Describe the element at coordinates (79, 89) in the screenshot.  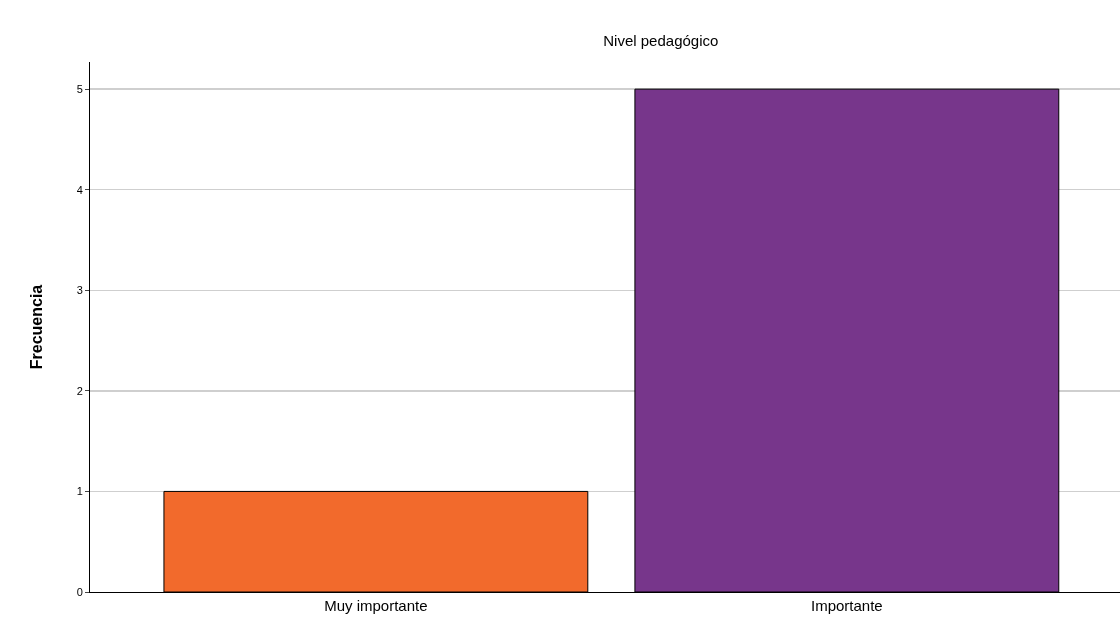
I see `y-tick-label: 5` at that location.